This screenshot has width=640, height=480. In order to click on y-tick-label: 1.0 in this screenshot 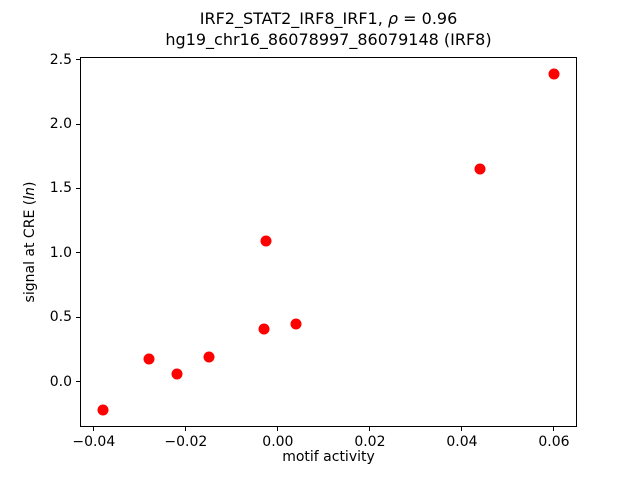, I will do `click(60, 252)`.